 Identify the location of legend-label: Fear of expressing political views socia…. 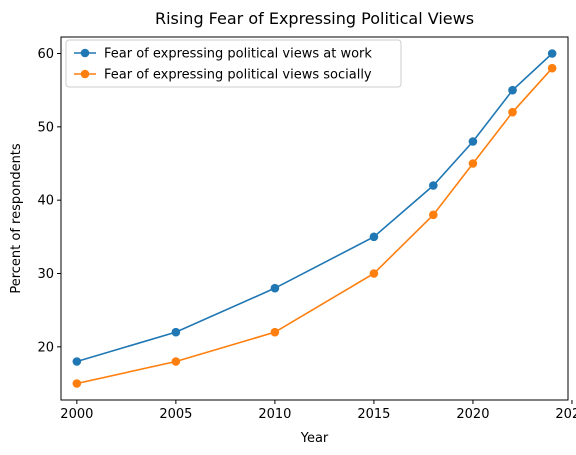
(238, 75).